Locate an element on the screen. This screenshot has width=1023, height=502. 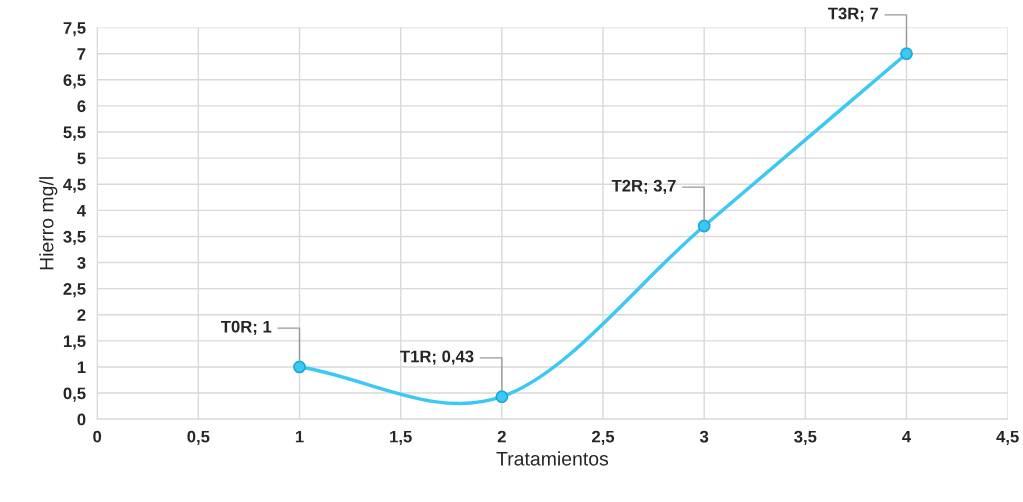
annotation: T1R; 0,43 is located at coordinates (437, 357).